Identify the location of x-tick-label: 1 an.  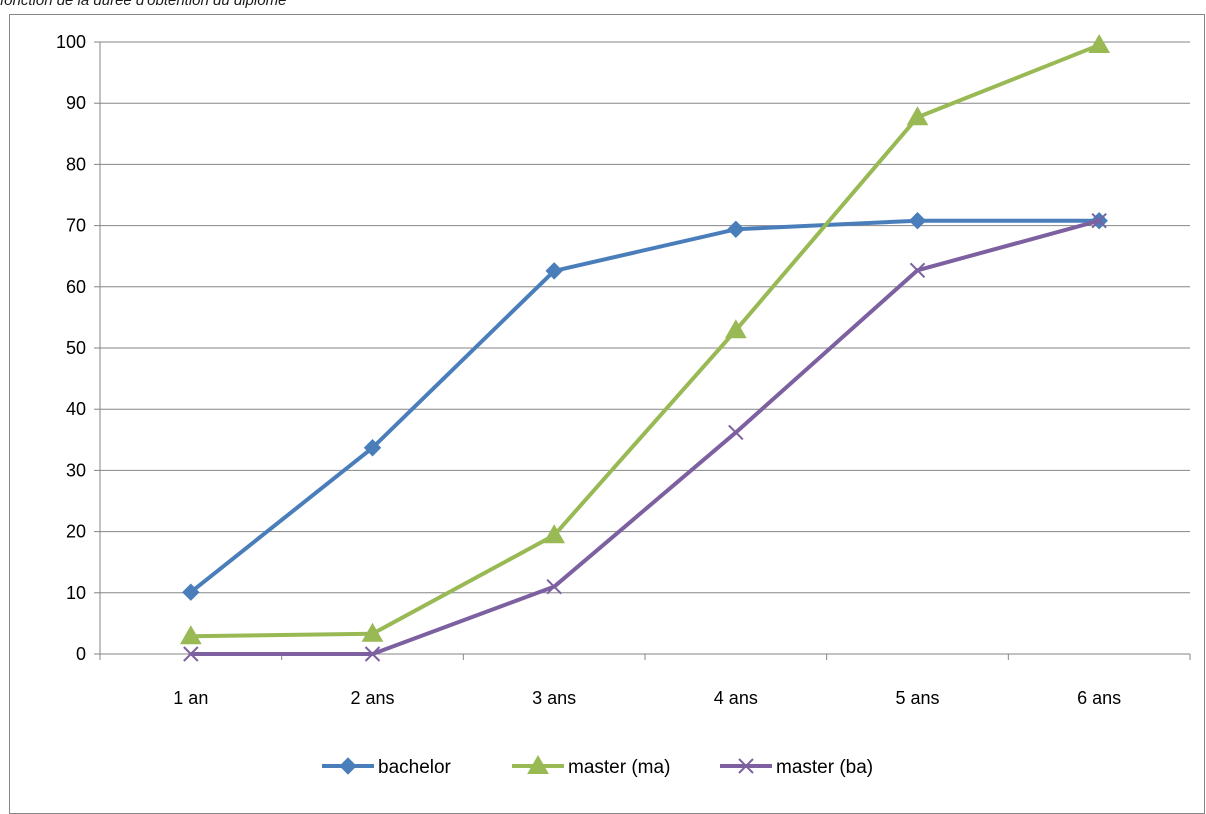
(190, 698).